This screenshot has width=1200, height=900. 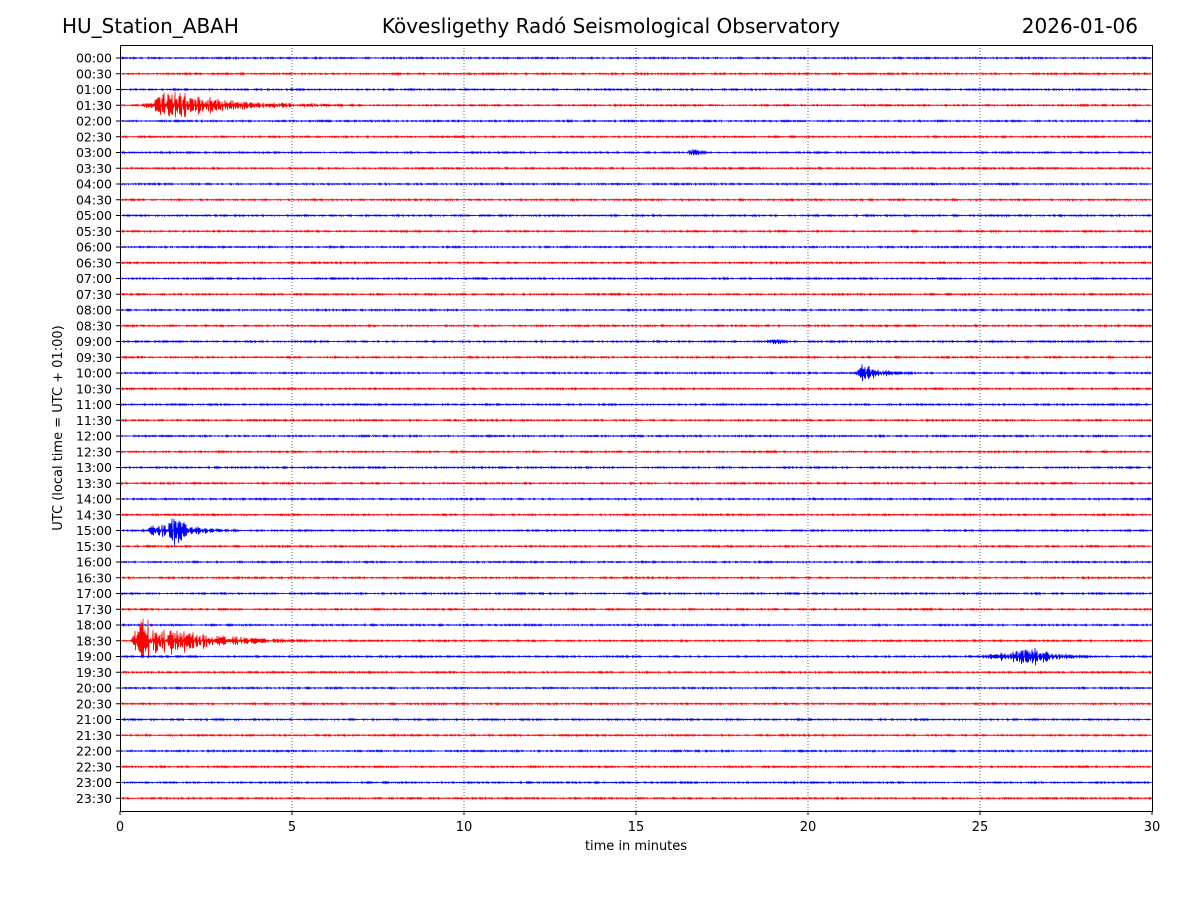 I want to click on y-tick-label: 02:00, so click(x=94, y=121).